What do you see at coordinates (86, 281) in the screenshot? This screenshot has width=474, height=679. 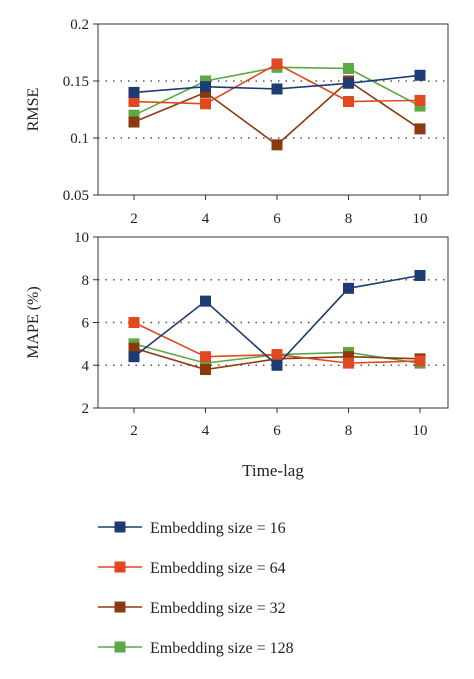 I see `y-tick-label: 8` at bounding box center [86, 281].